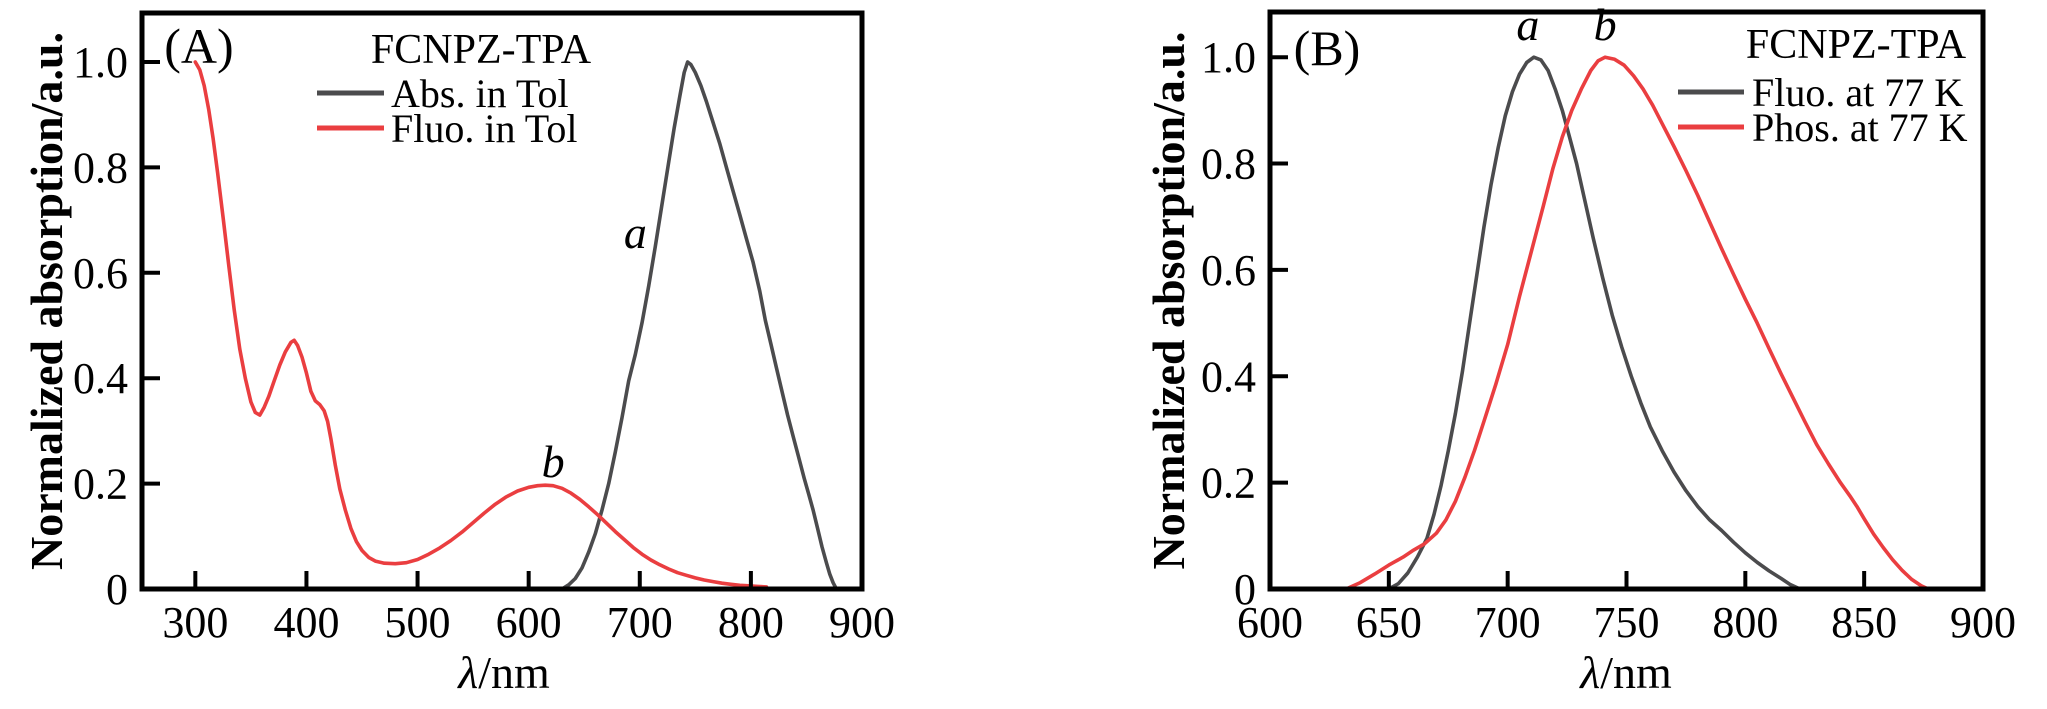 This screenshot has height=709, width=2047. Describe the element at coordinates (418, 622) in the screenshot. I see `x-tick-label: 500` at that location.